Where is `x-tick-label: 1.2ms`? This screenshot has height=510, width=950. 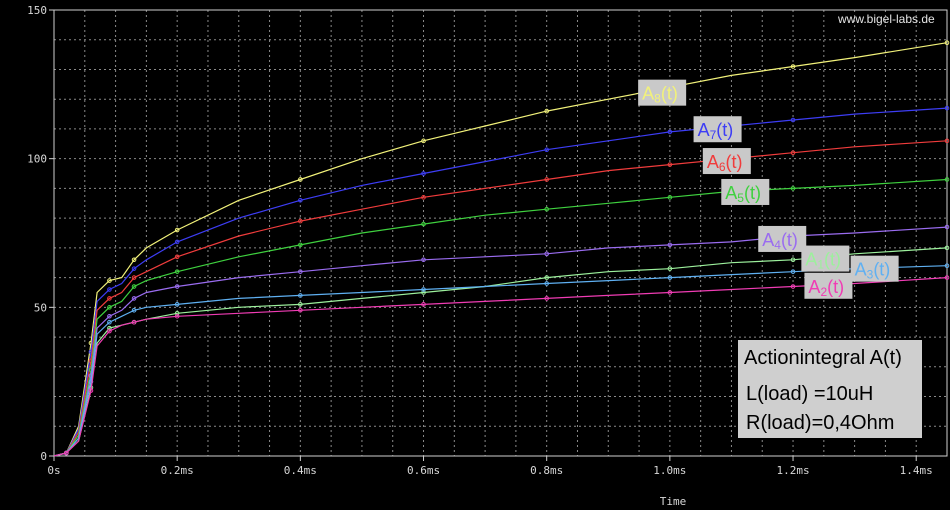
x-tick-label: 1.2ms is located at coordinates (792, 470).